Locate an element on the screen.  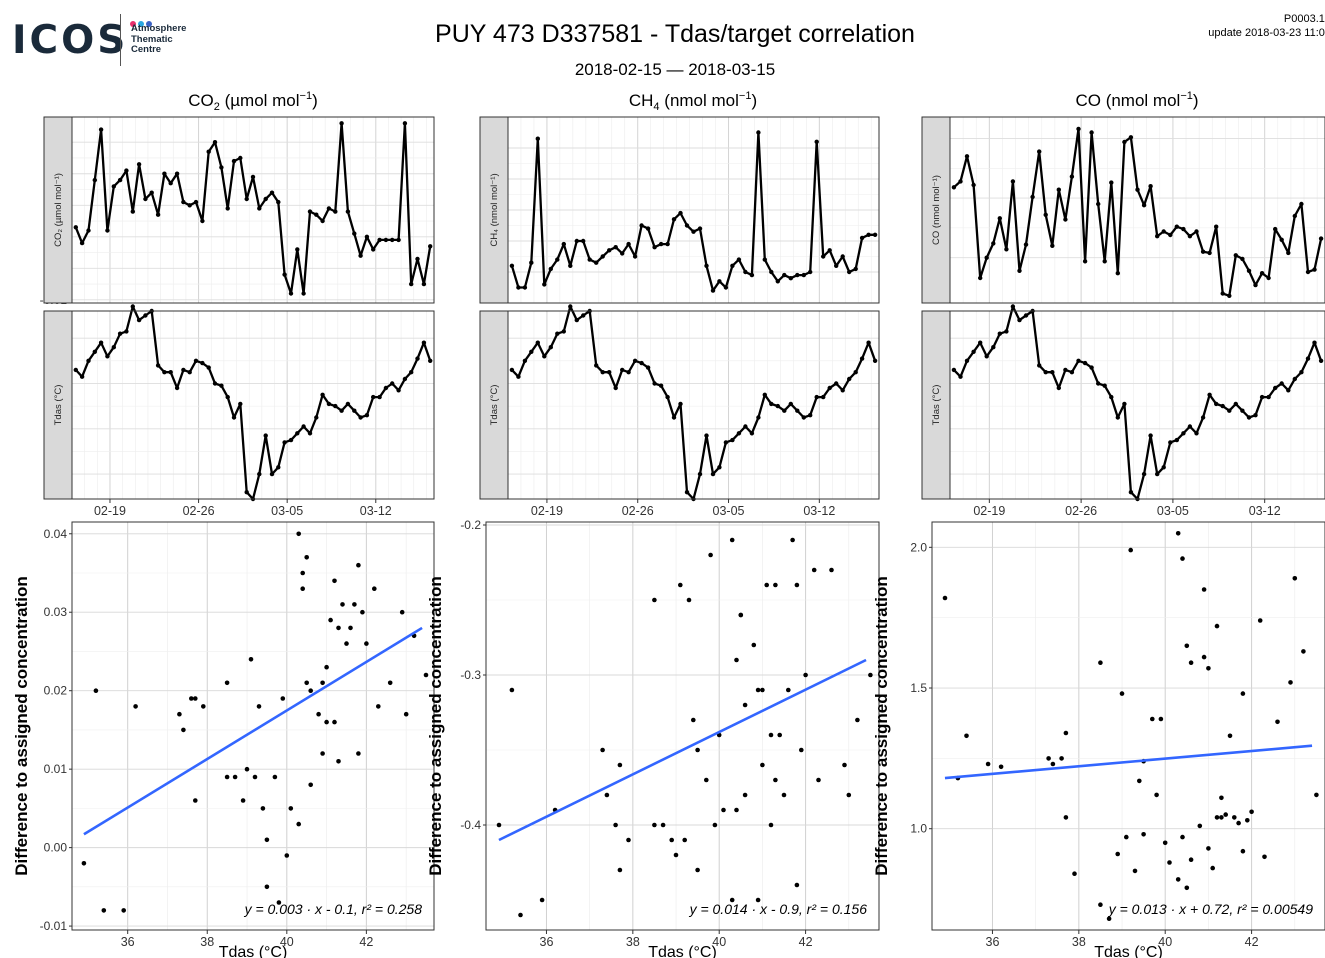
logo-wordmark: ICOS is located at coordinates (70, 40).